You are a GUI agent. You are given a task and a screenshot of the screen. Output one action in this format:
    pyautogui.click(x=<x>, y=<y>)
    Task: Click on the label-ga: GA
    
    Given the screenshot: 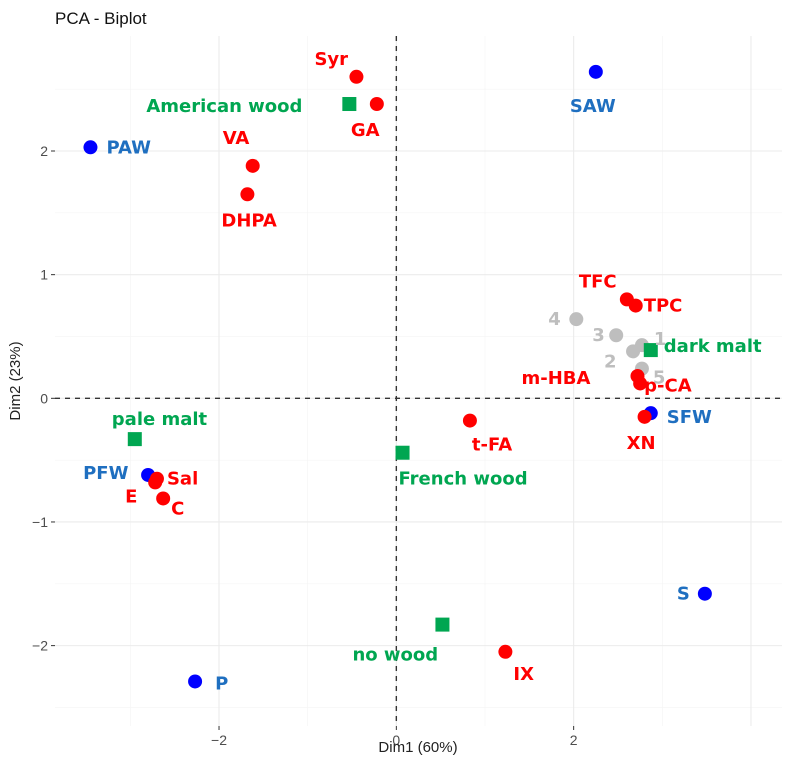 What is the action you would take?
    pyautogui.click(x=365, y=130)
    